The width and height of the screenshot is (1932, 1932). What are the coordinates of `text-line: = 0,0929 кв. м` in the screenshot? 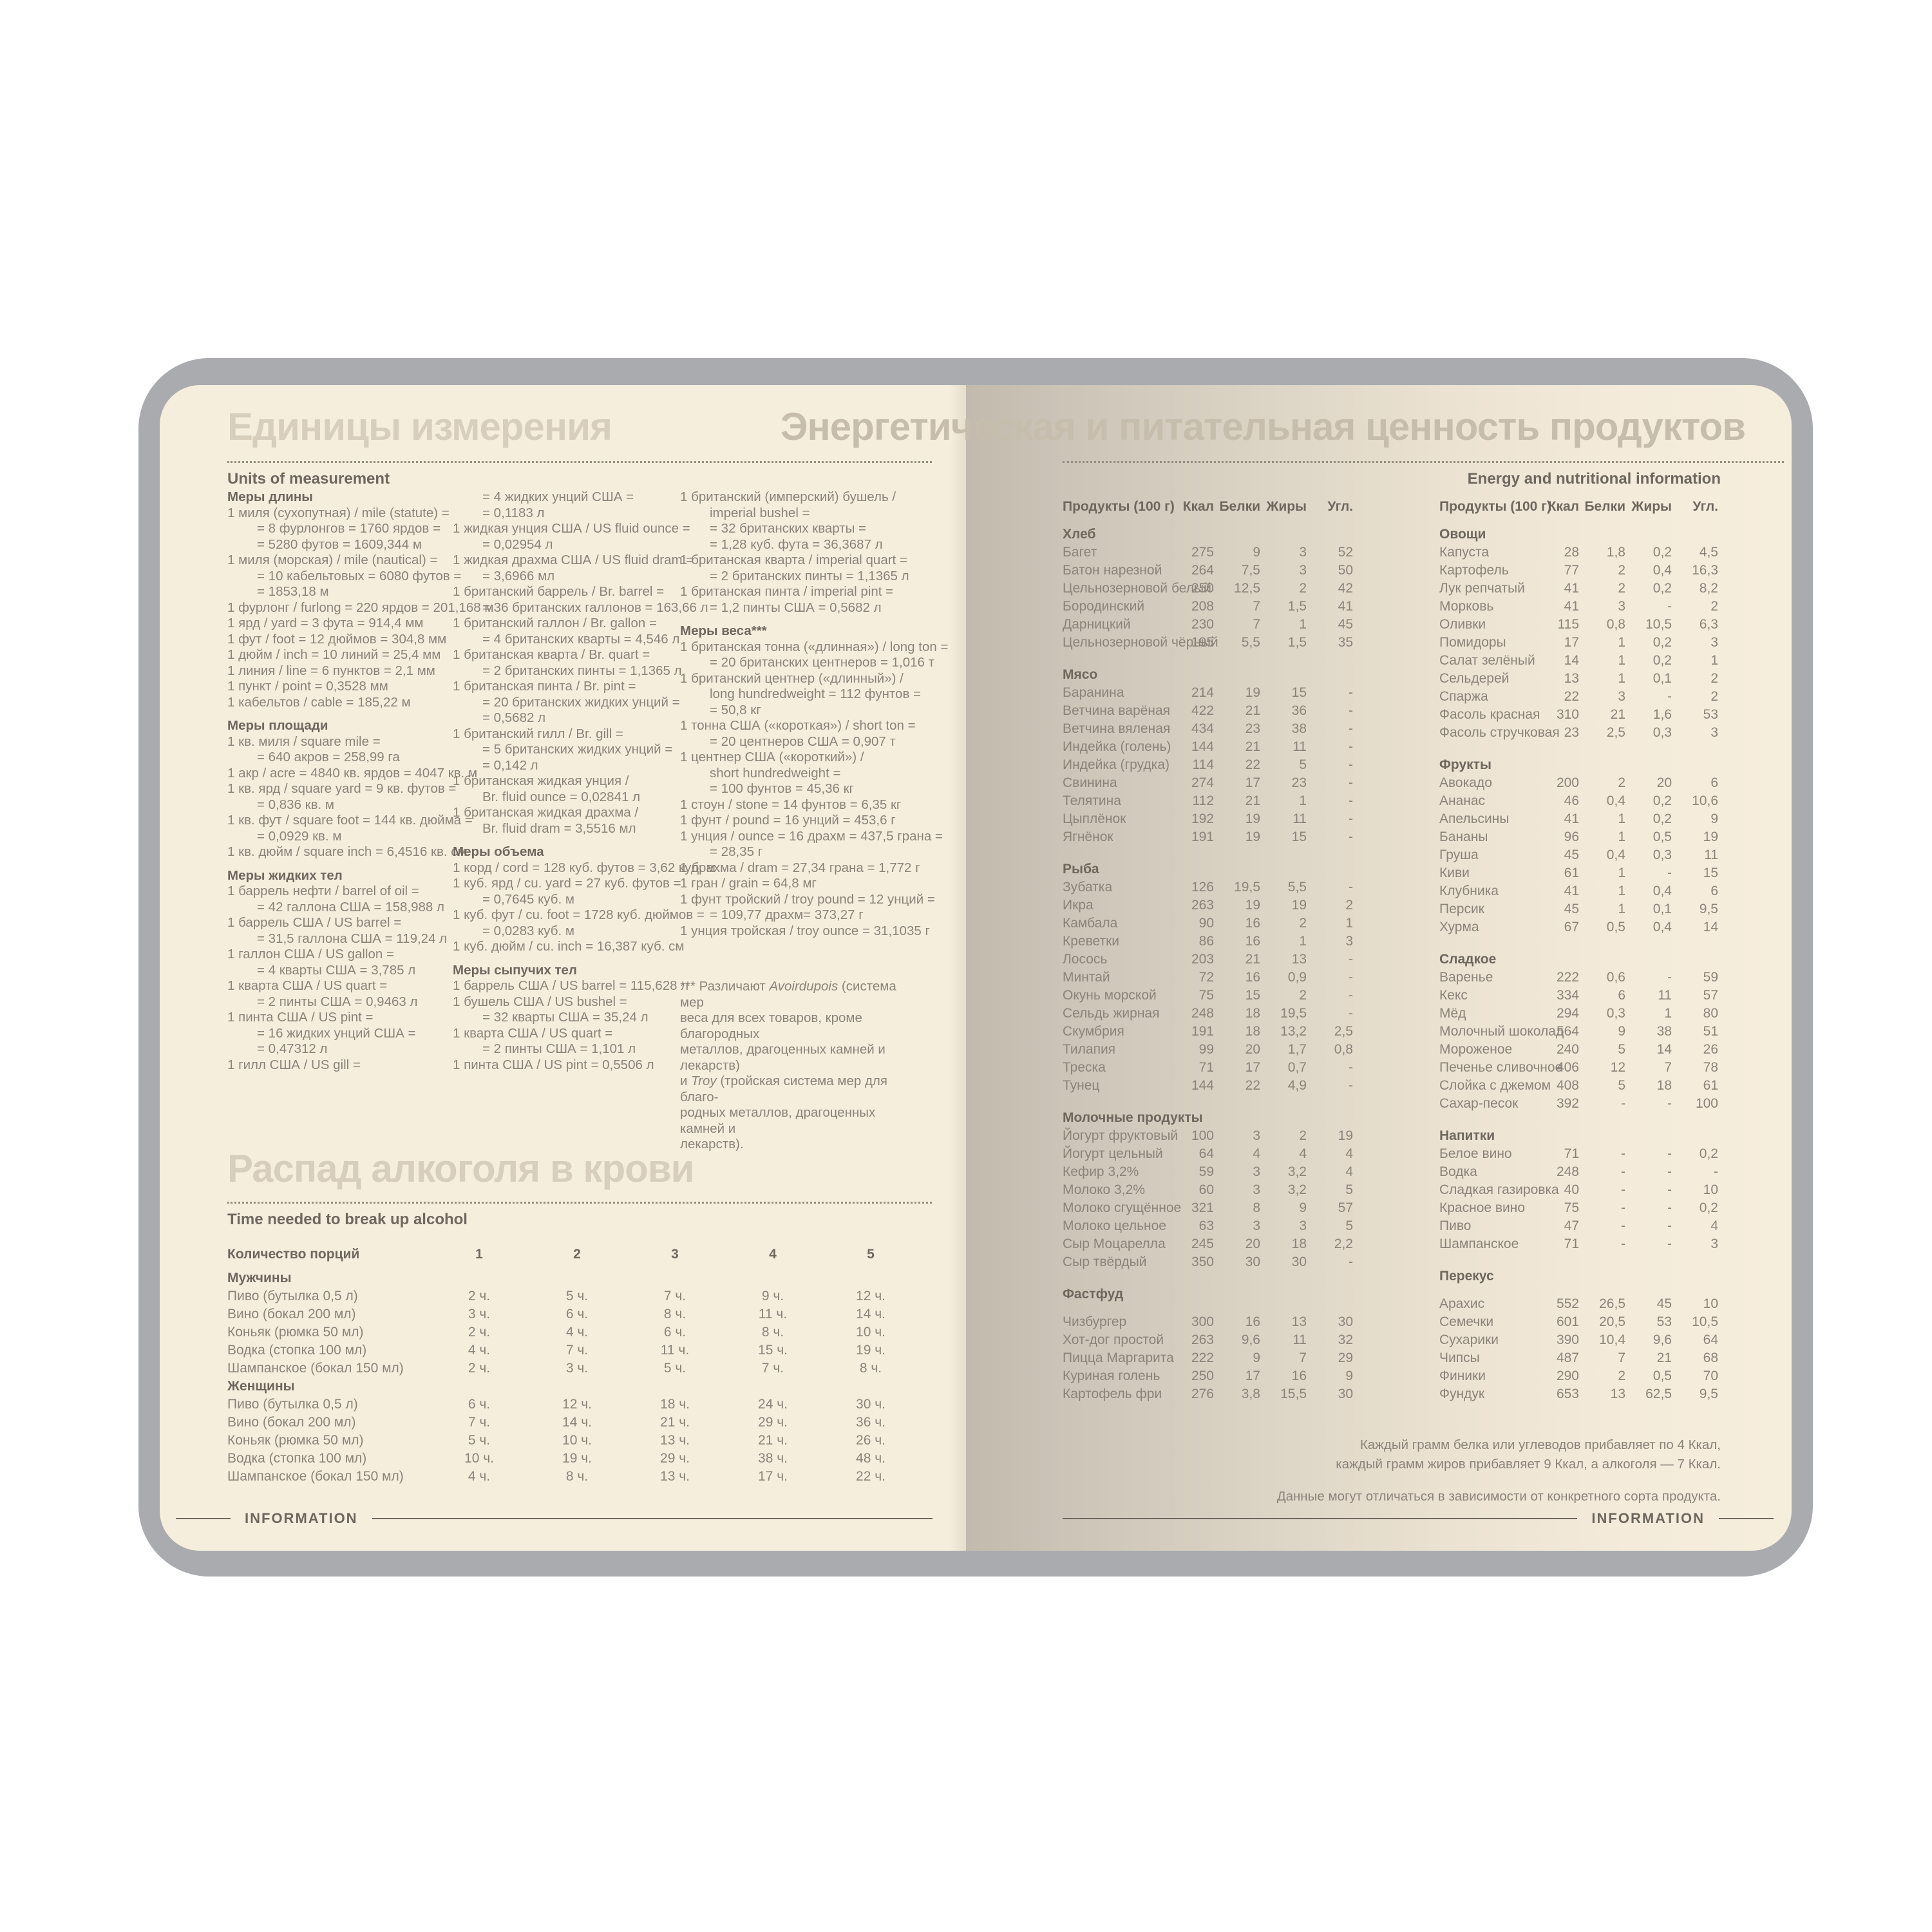 It's located at (299, 836).